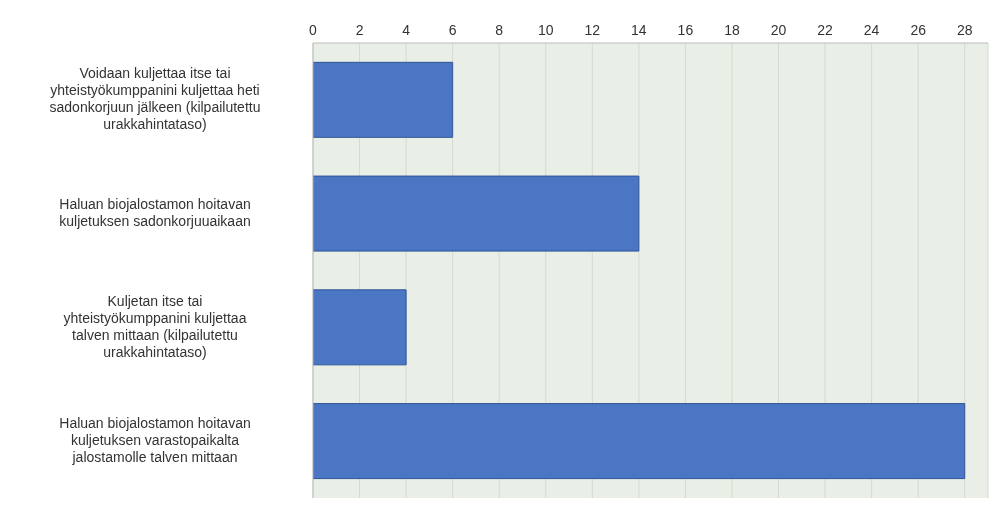  Describe the element at coordinates (406, 30) in the screenshot. I see `x-tick-label: 4` at that location.